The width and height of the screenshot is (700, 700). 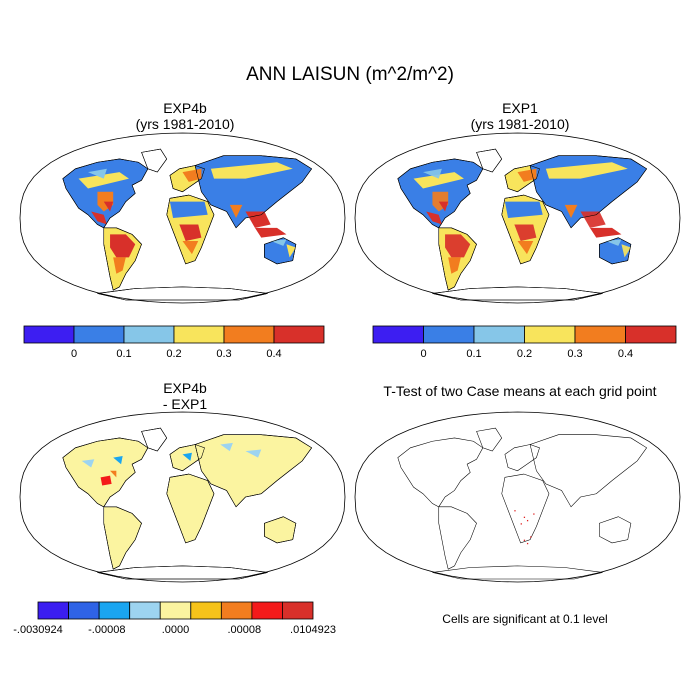 I want to click on panel3-title: EXP4b - EXP1, so click(x=185, y=396).